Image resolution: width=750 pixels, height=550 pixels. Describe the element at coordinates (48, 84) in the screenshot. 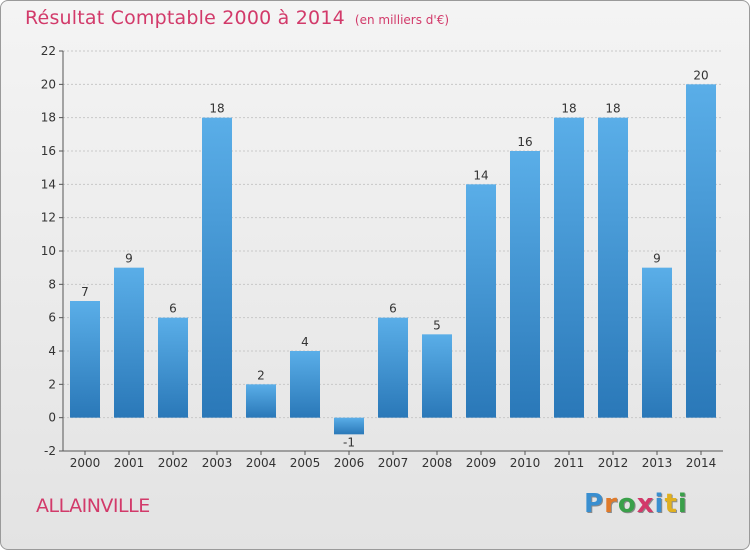

I see `y-tick-label: 20` at that location.